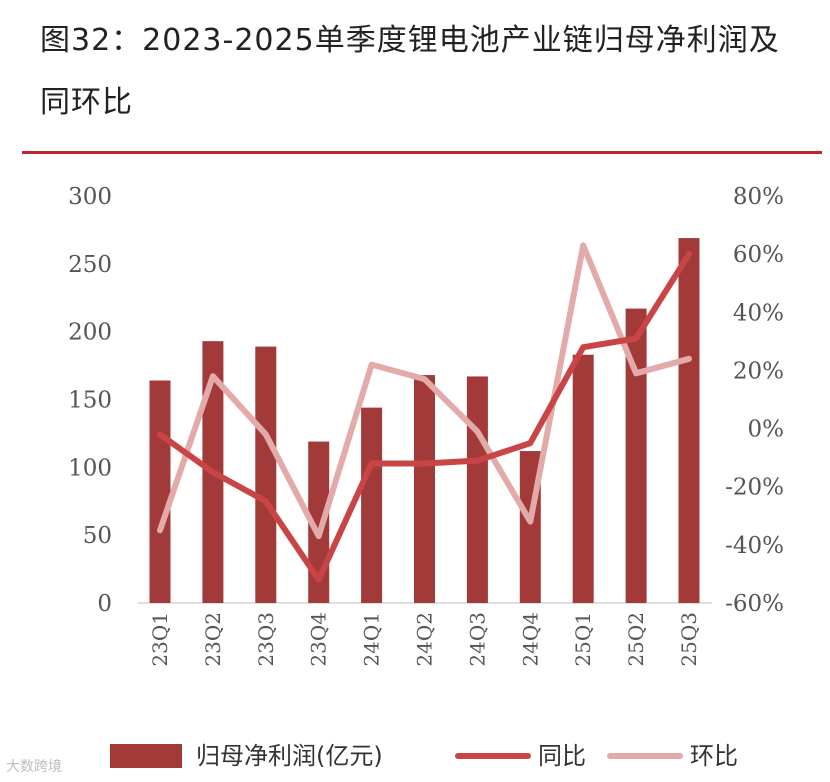  Describe the element at coordinates (758, 313) in the screenshot. I see `right-tick-label: 40%` at that location.